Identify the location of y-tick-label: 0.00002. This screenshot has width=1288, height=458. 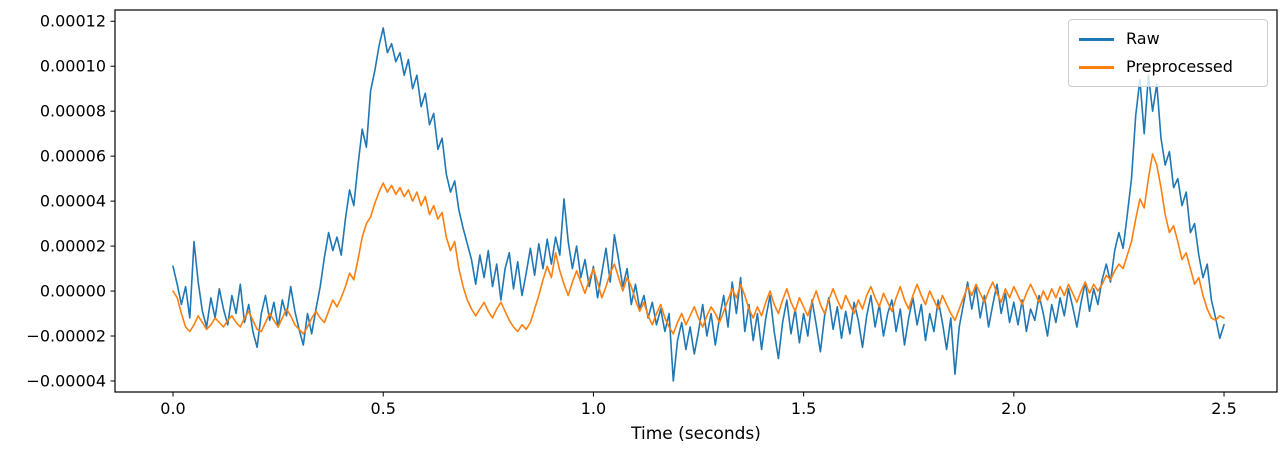
(73, 246).